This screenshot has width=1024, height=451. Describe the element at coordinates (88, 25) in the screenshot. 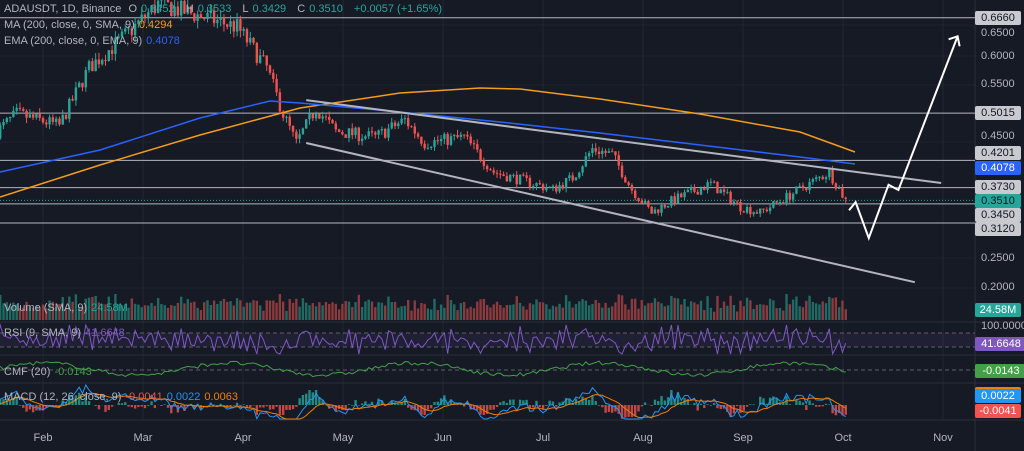

I see `ma-legend: MA (200, close, 0, SMA, 9) 0.4294` at that location.